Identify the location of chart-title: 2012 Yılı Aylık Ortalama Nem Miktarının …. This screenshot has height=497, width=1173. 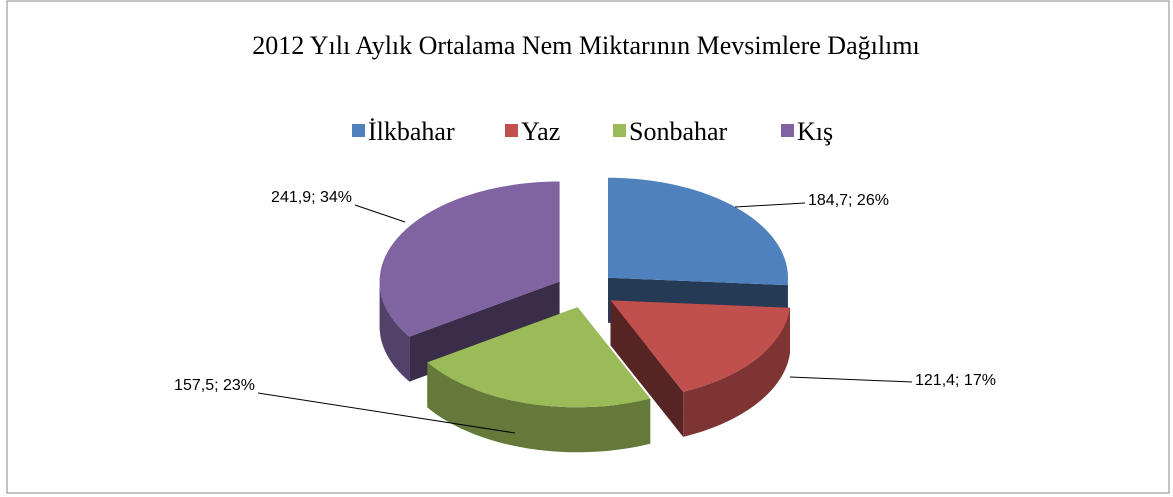
(585, 45).